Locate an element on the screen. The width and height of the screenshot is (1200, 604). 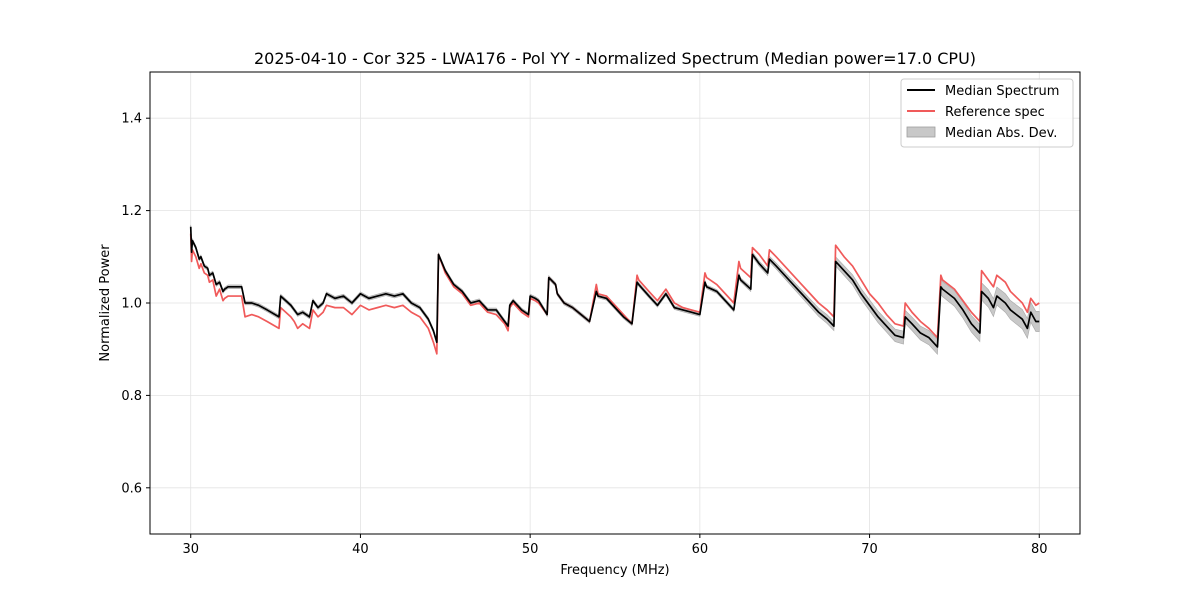
legend-mad-label: Median Abs. Dev. is located at coordinates (1001, 133).